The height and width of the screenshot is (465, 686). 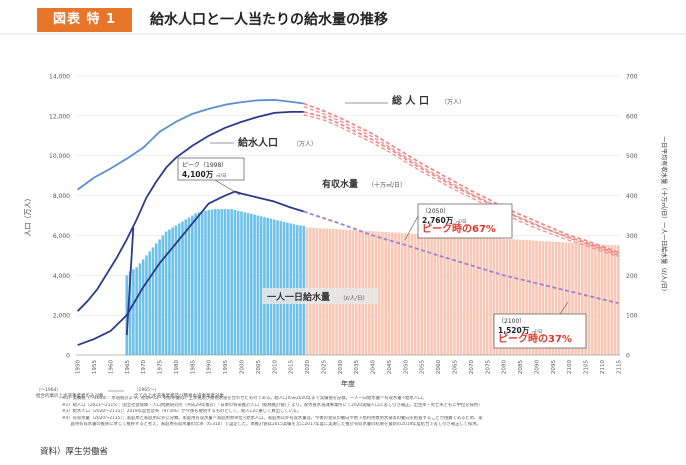 I want to click on x-tick-label: 1965, so click(x=128, y=366).